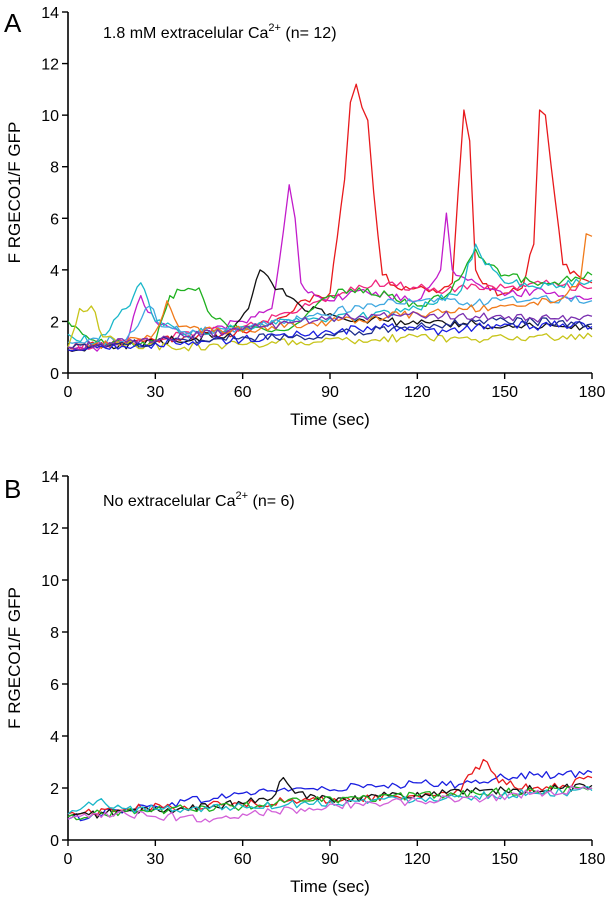 The height and width of the screenshot is (901, 610). I want to click on series-line-skyblue, so click(330, 320).